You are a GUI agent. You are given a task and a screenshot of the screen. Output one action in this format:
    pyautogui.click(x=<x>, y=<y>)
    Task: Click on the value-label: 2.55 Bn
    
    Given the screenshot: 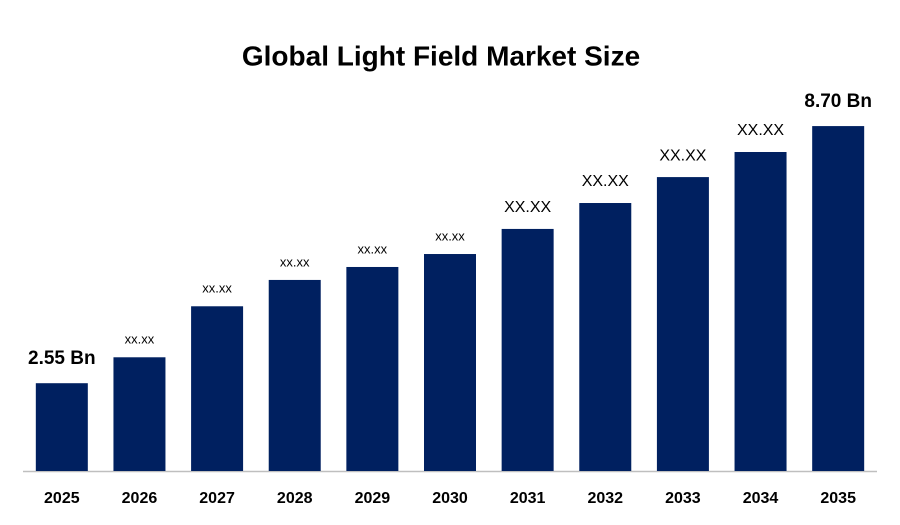 What is the action you would take?
    pyautogui.click(x=62, y=358)
    